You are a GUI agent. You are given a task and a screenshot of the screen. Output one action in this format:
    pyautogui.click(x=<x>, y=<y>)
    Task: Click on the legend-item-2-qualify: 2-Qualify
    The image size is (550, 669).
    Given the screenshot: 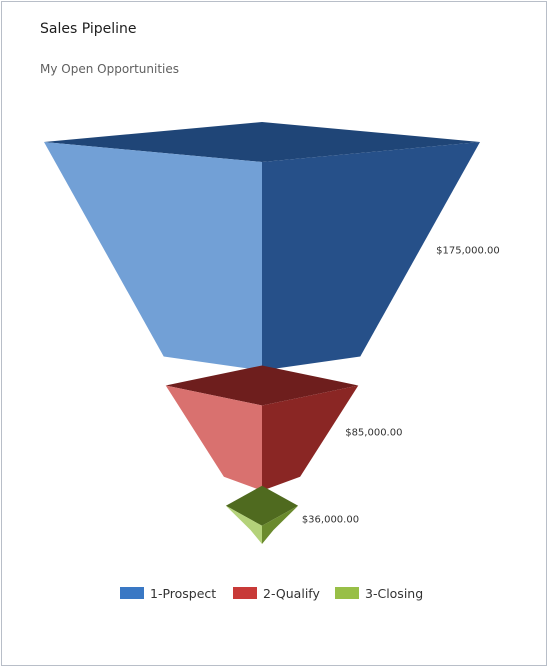 What is the action you would take?
    pyautogui.click(x=276, y=593)
    